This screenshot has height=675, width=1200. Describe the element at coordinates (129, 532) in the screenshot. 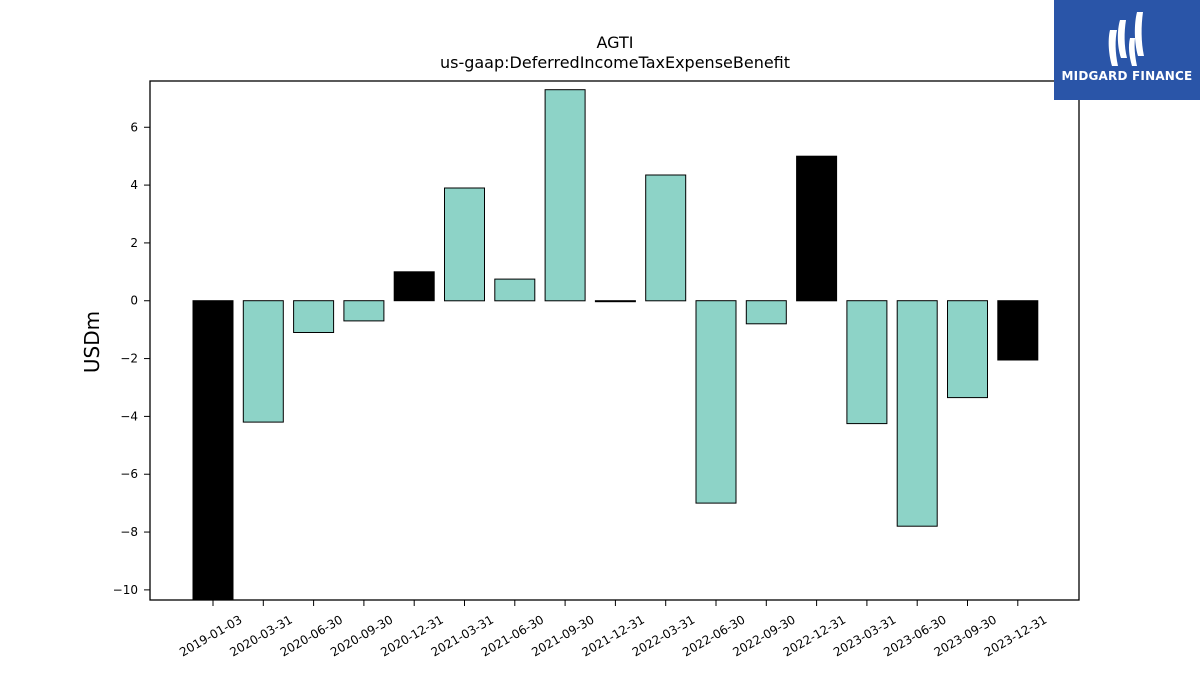

I see `y-tick-label: −8` at that location.